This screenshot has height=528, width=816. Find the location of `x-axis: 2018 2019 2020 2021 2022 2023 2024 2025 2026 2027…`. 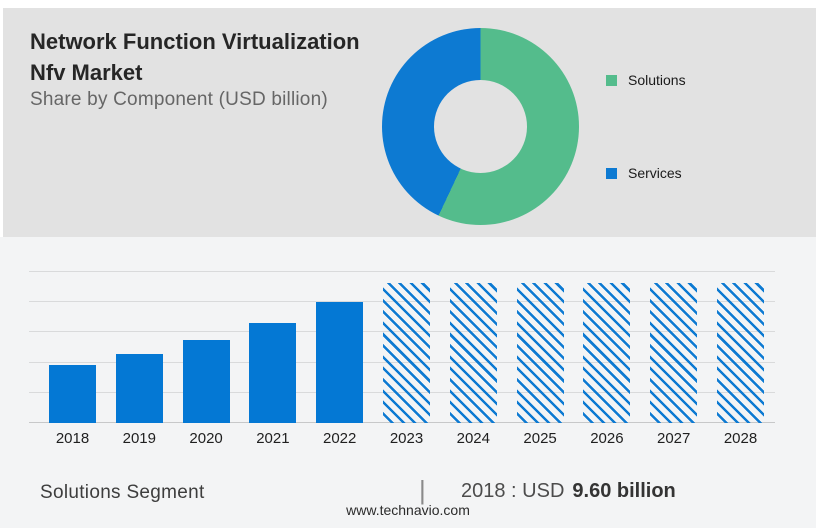

x-axis: 2018 2019 2020 2021 2022 2023 2024 2025 2026 2027… is located at coordinates (408, 441).